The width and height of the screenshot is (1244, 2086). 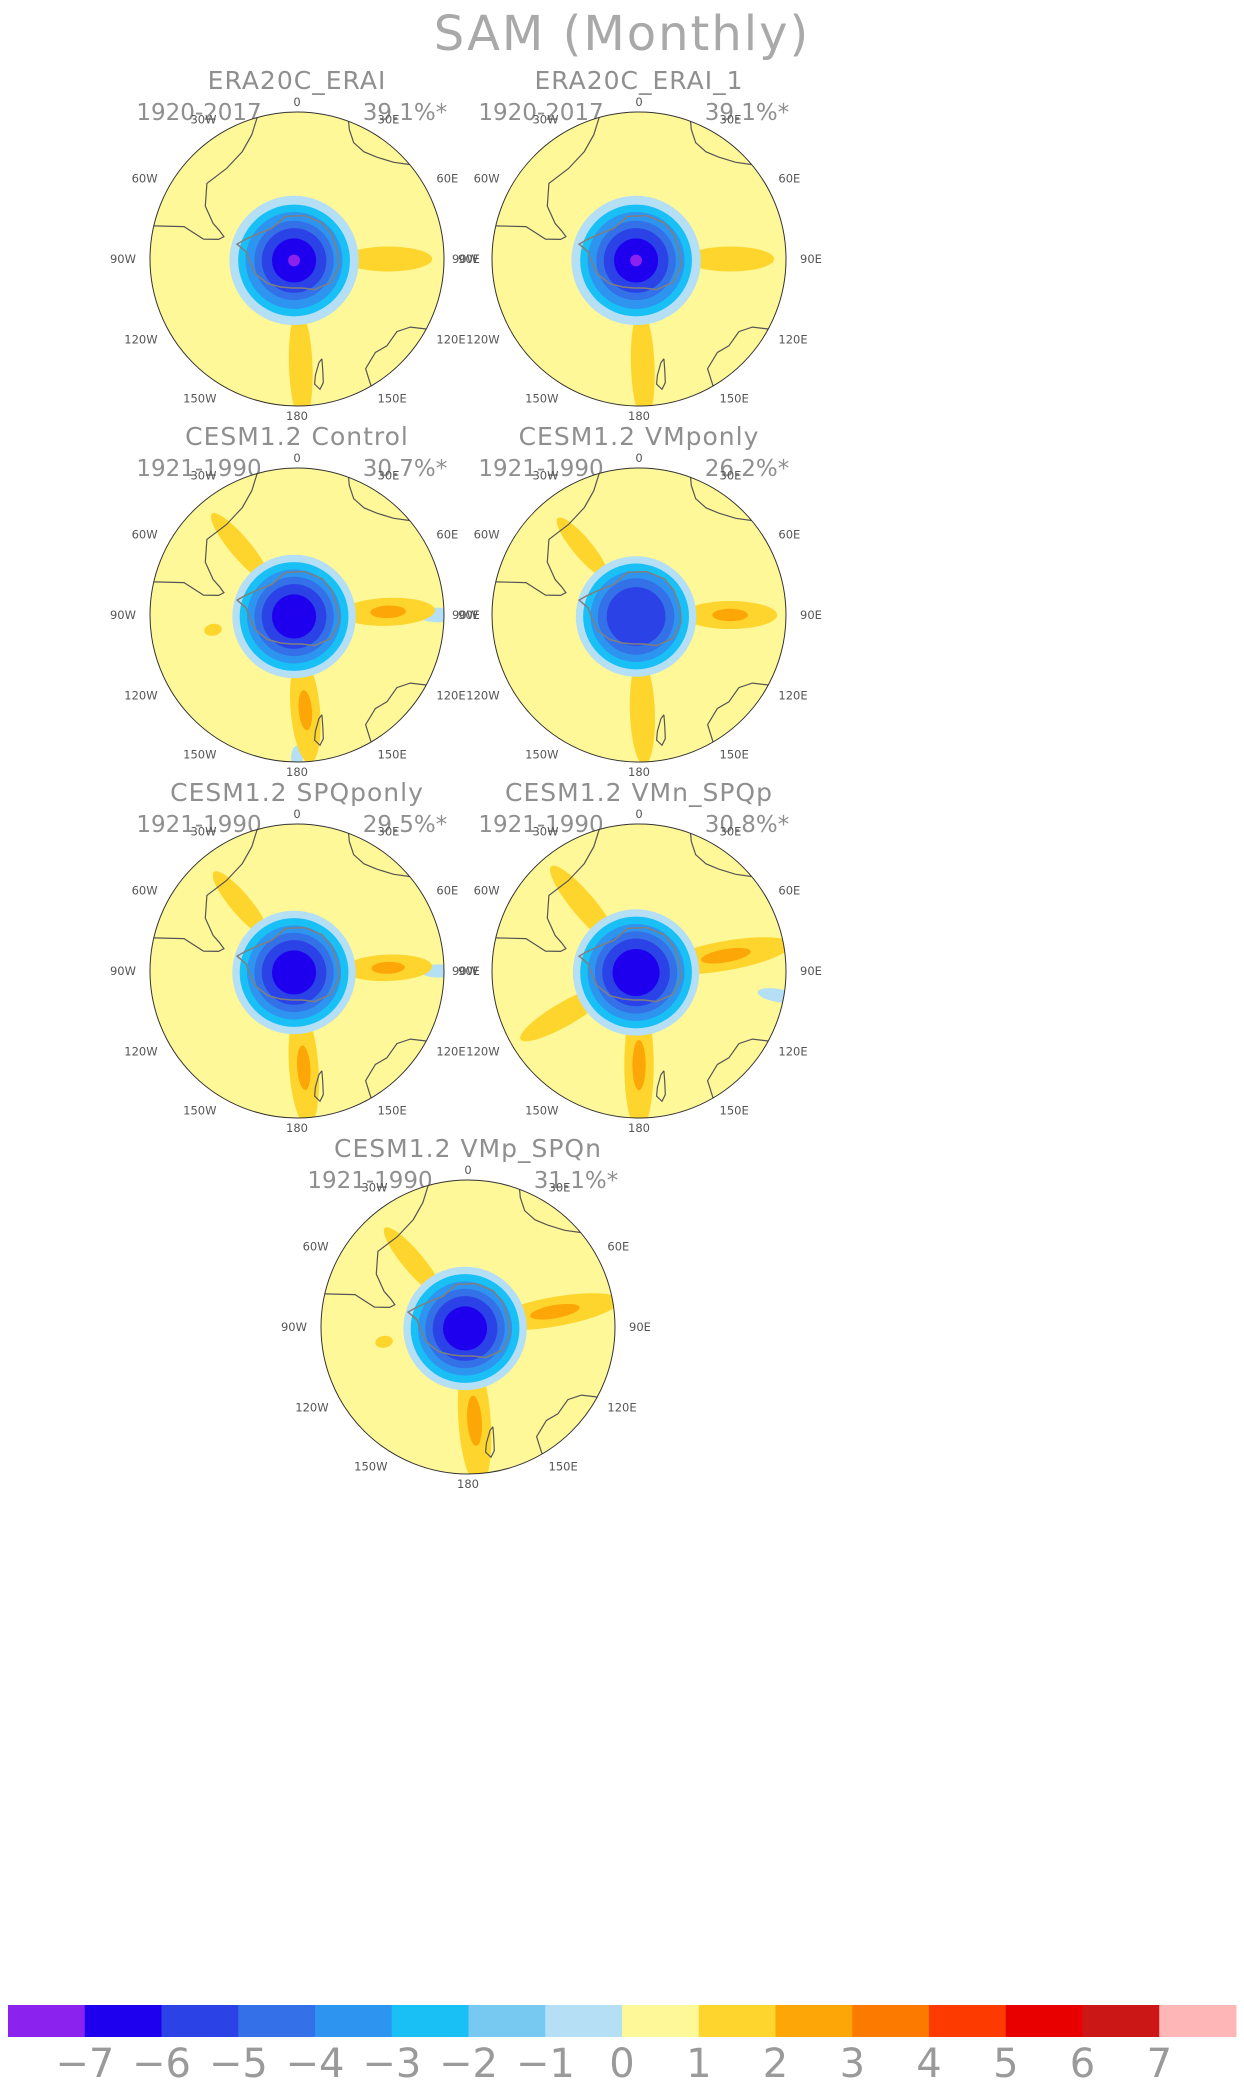 What do you see at coordinates (698, 2063) in the screenshot?
I see `colorbar-tick-label: 1` at bounding box center [698, 2063].